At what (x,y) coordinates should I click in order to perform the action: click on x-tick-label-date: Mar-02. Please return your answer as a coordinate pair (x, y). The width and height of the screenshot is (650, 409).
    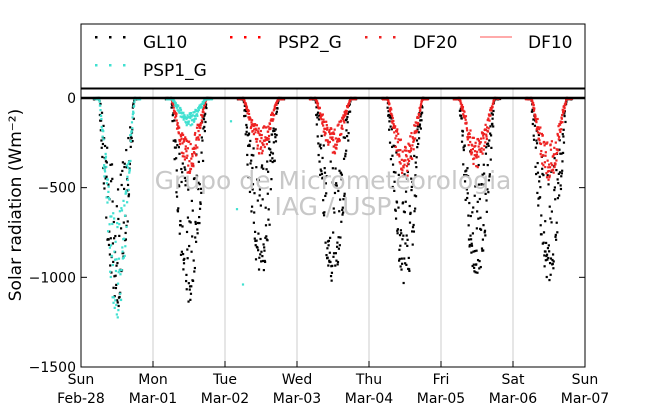
    Looking at the image, I should click on (225, 399).